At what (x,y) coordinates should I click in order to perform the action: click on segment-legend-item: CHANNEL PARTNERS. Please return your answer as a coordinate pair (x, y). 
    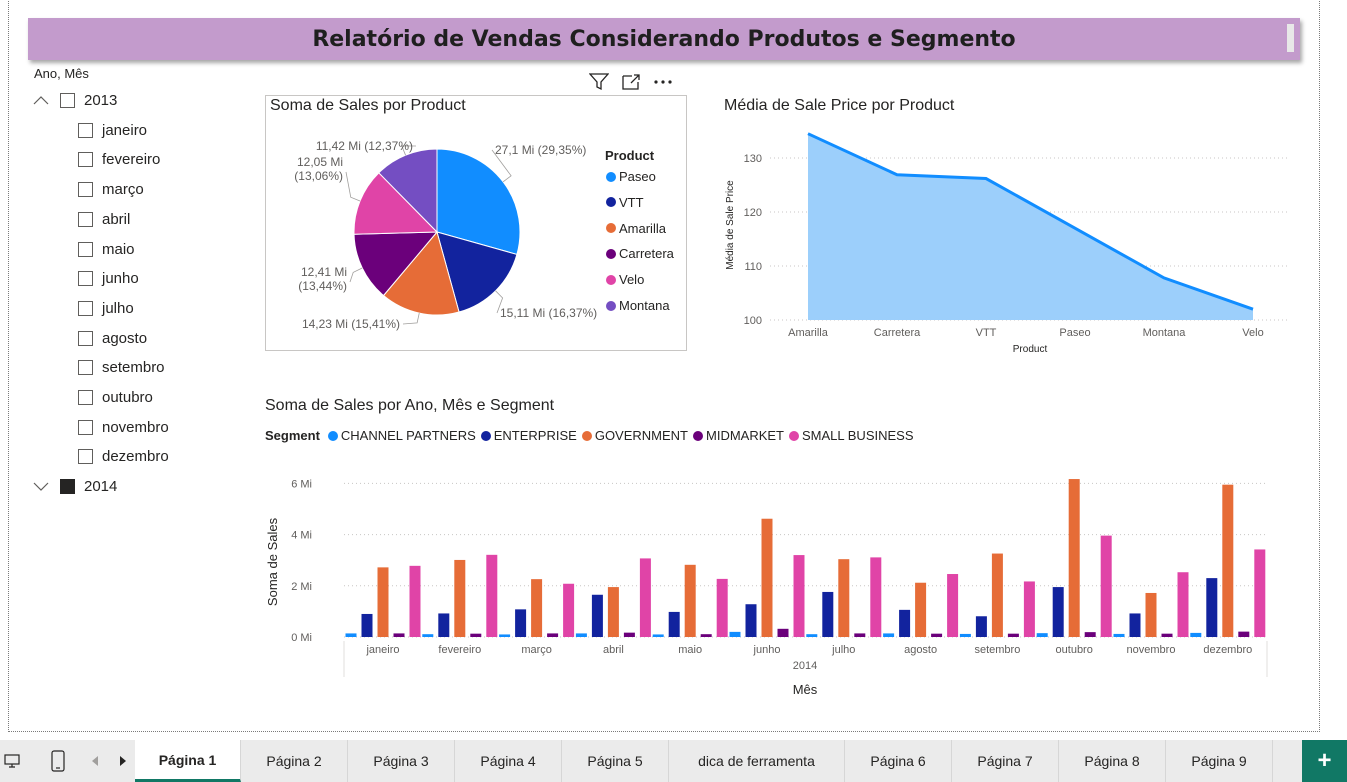
    Looking at the image, I should click on (401, 435).